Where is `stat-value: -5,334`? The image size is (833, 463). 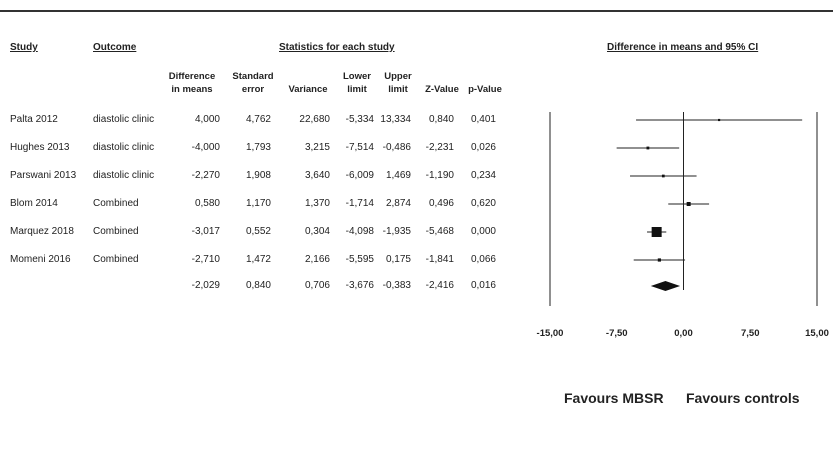 stat-value: -5,334 is located at coordinates (359, 119).